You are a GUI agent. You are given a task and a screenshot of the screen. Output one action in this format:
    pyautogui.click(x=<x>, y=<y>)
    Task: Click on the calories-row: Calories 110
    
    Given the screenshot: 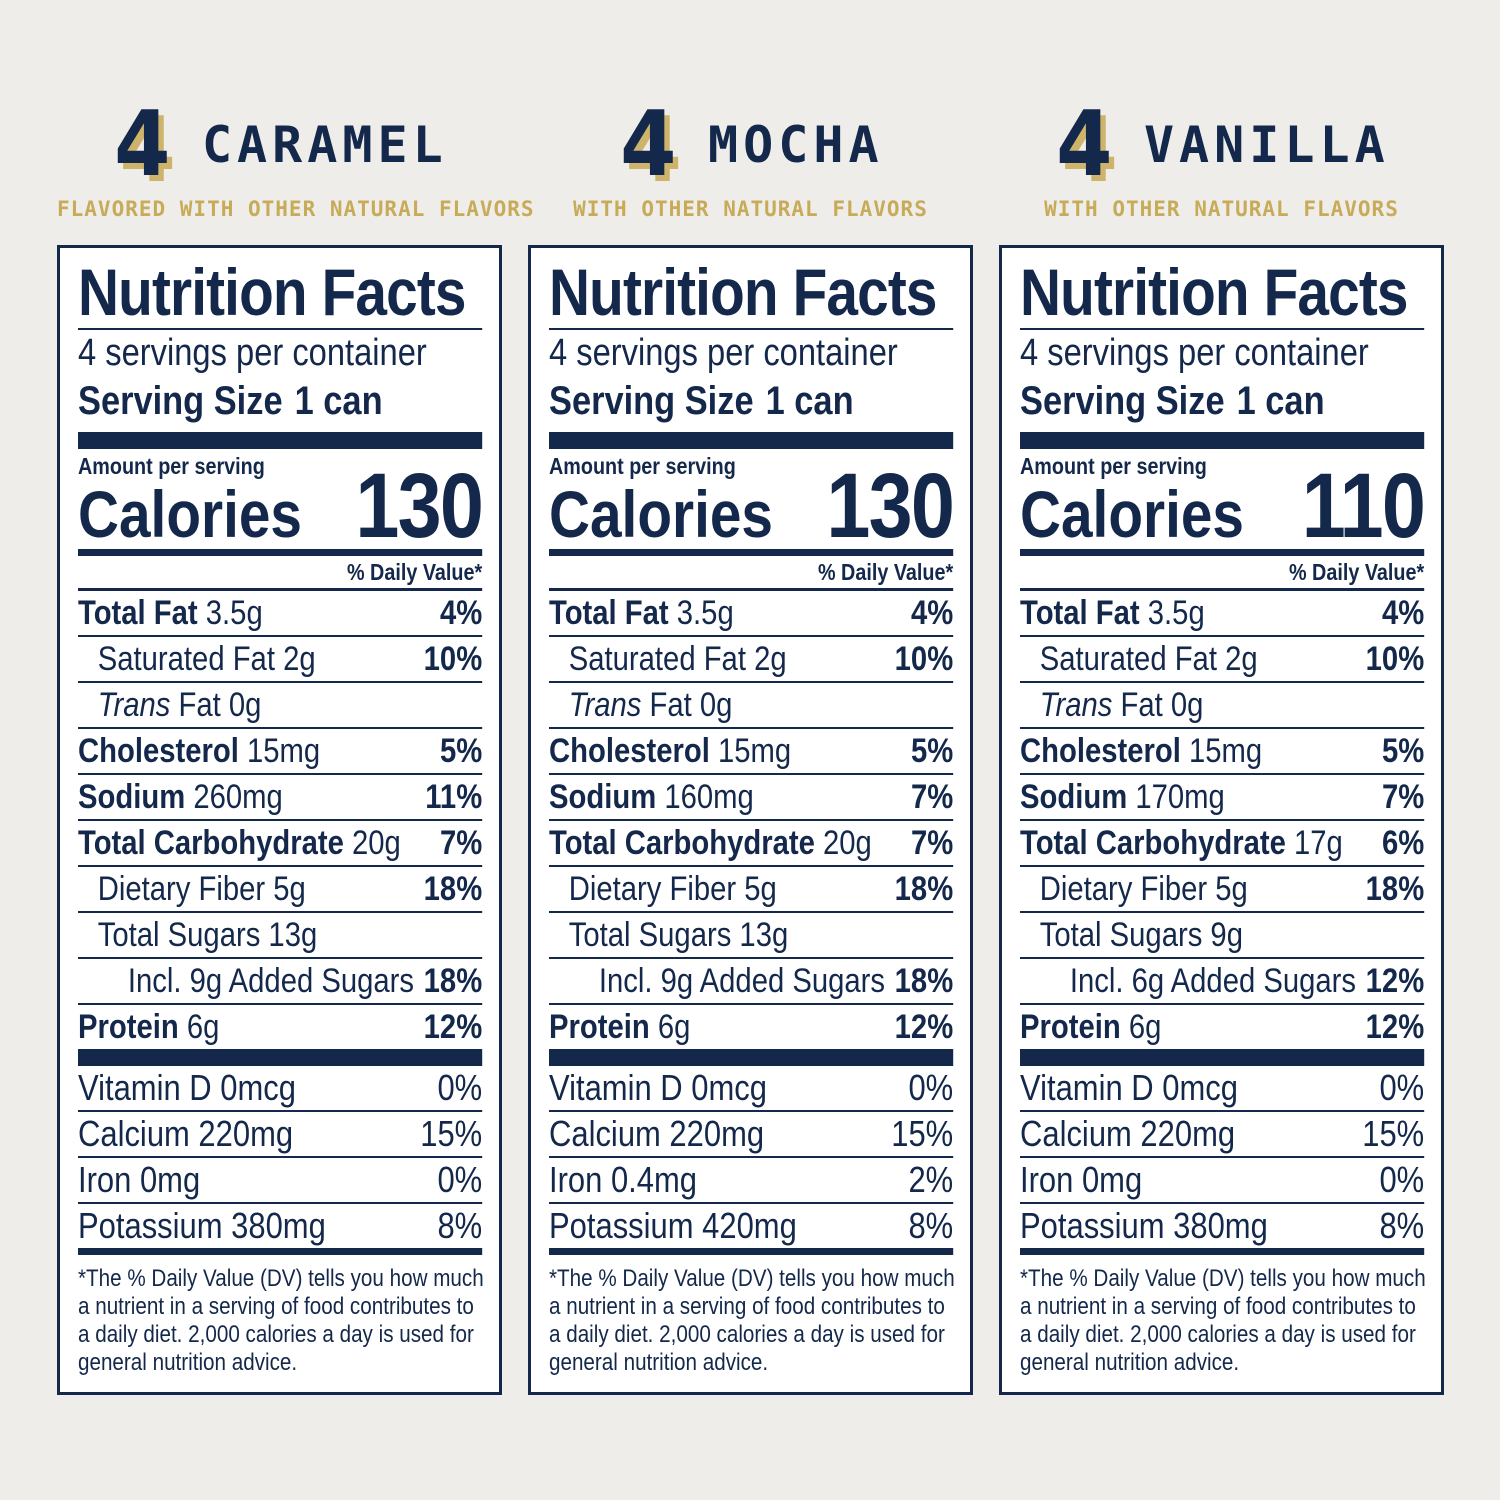 What is the action you would take?
    pyautogui.click(x=1223, y=506)
    